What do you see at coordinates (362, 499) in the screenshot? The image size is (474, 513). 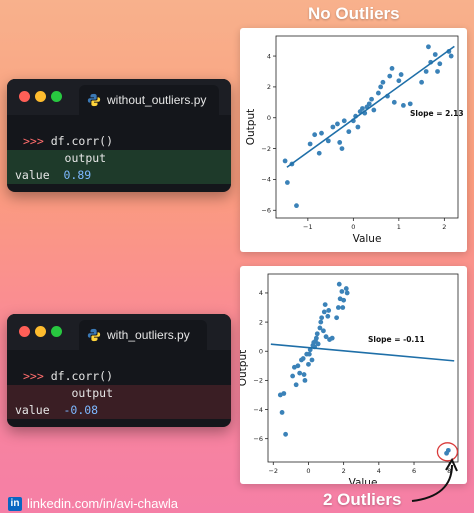 I see `heading-two-outliers: 2 Outliers` at bounding box center [362, 499].